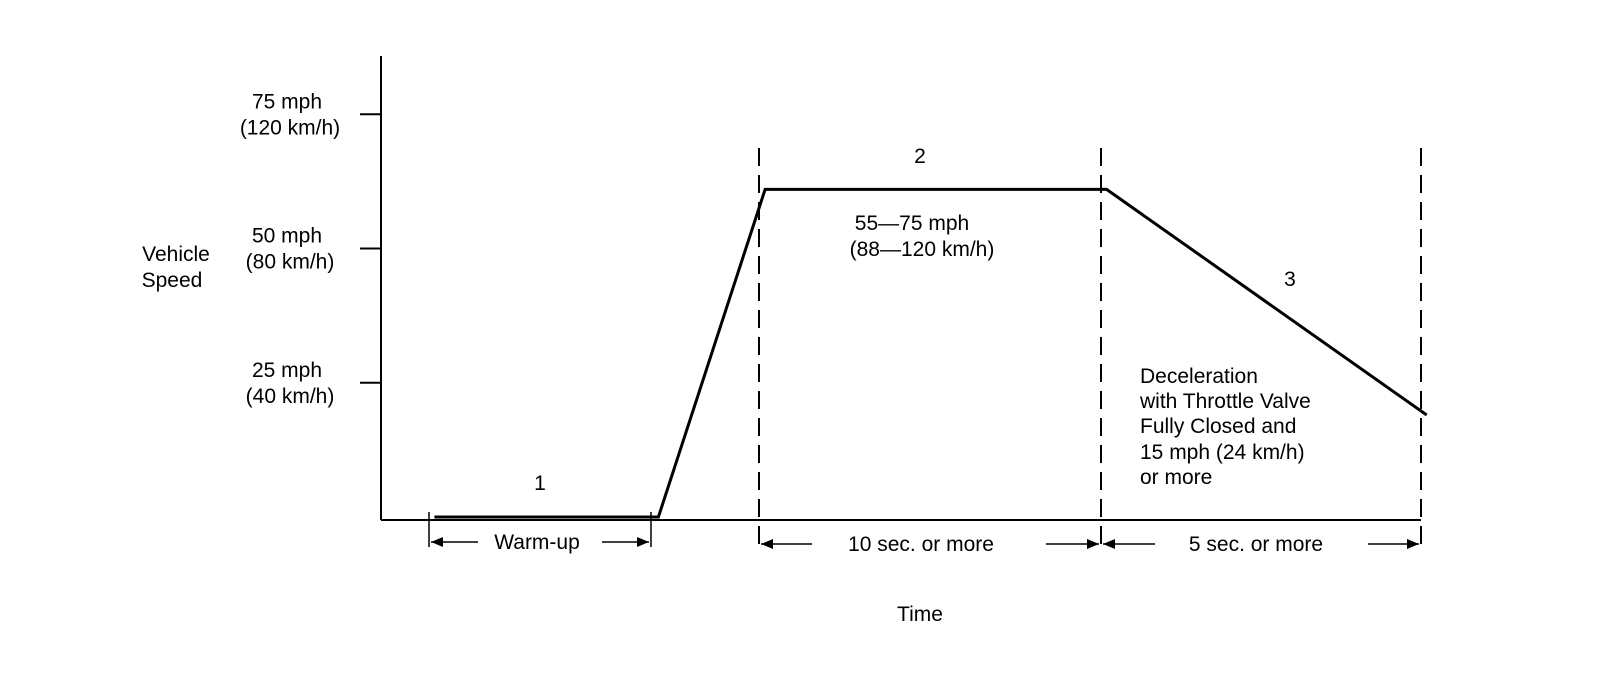 This screenshot has height=676, width=1600. What do you see at coordinates (290, 127) in the screenshot?
I see `y-tick-label-75-kmh: (120 km/h)` at bounding box center [290, 127].